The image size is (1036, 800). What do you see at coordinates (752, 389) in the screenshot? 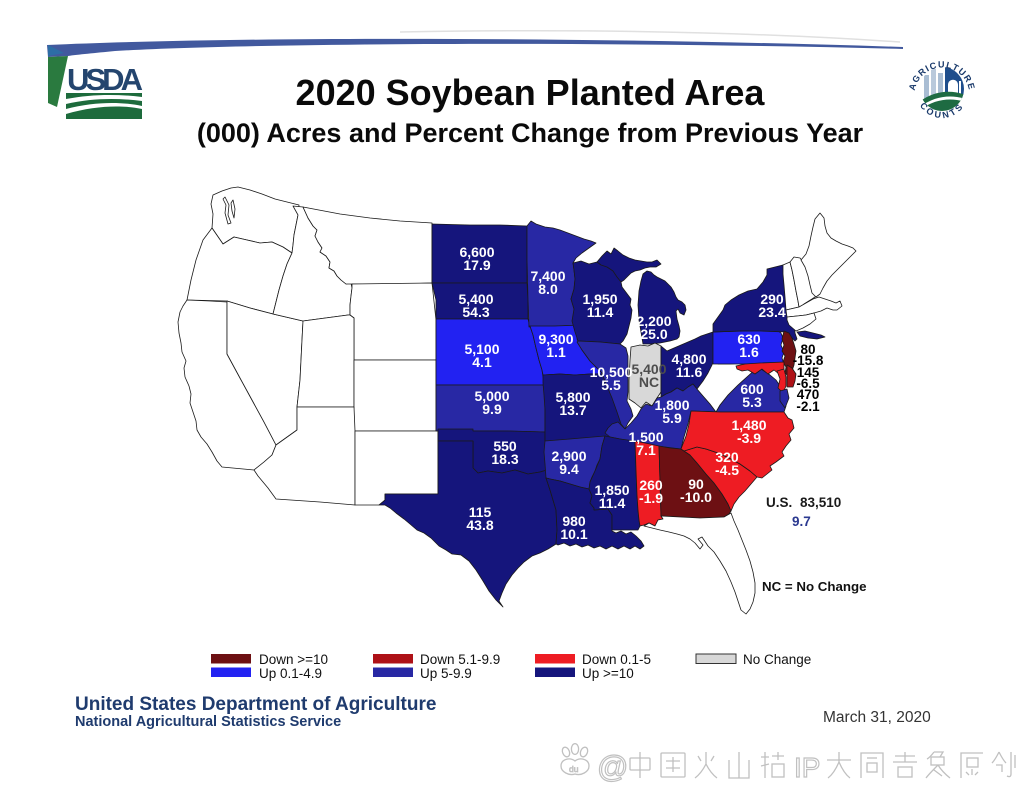
I see `svg-text: 600` at bounding box center [752, 389].